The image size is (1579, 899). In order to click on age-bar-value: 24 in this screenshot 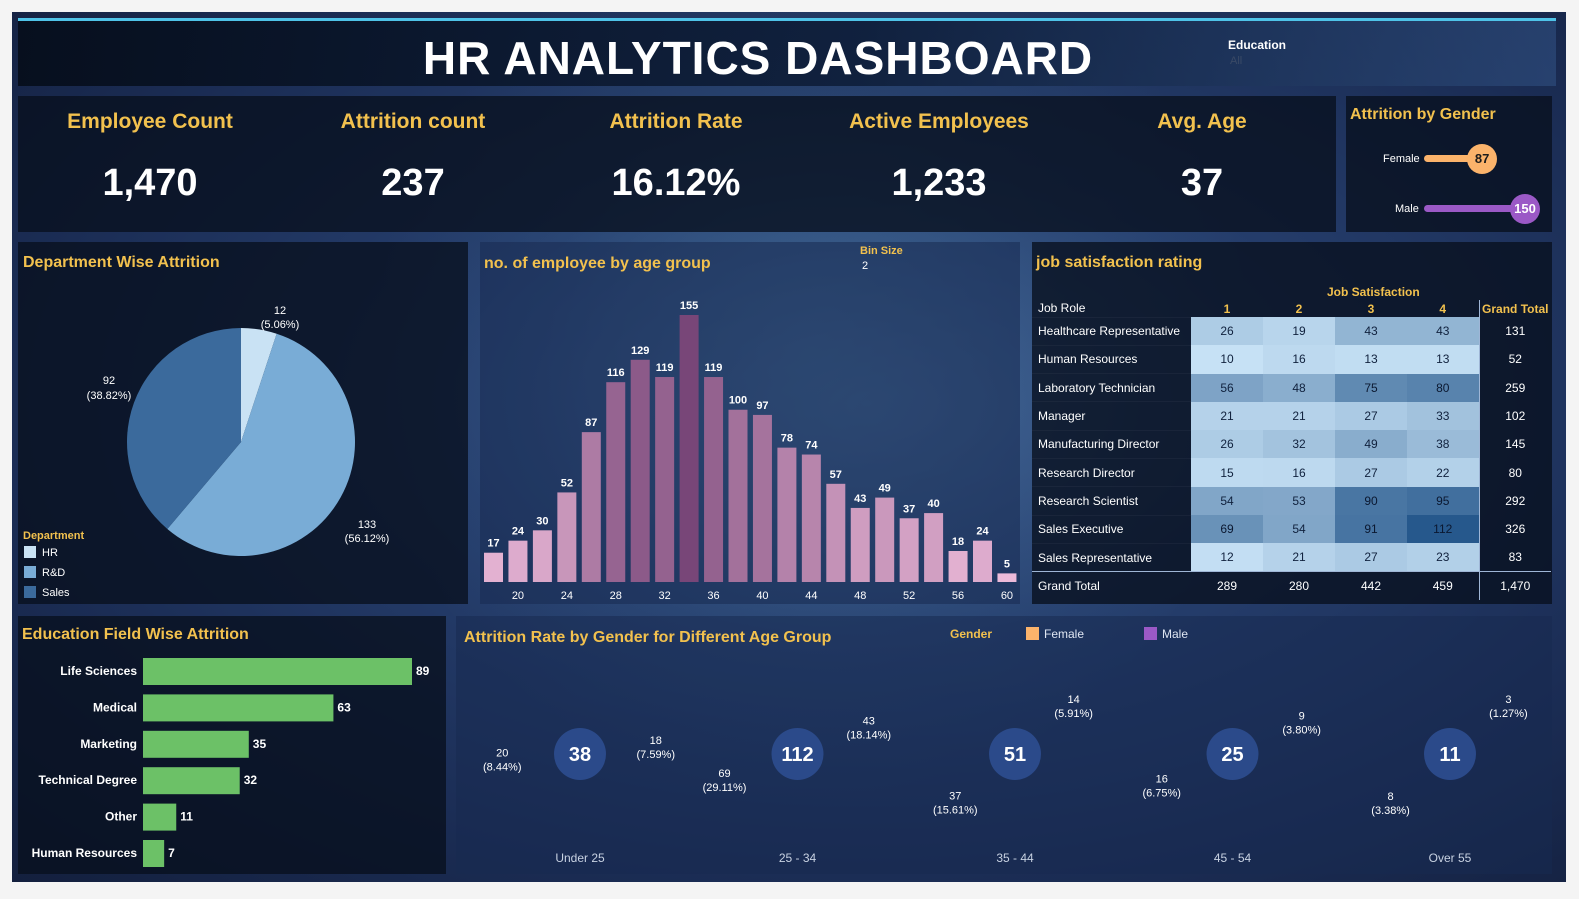, I will do `click(982, 532)`.